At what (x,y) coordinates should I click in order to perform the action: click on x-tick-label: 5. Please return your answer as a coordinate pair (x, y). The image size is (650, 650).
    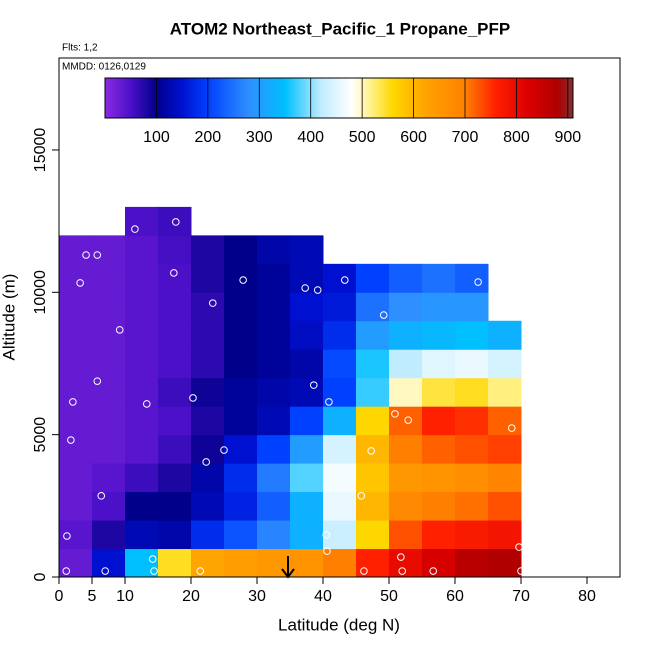
    Looking at the image, I should click on (92, 596).